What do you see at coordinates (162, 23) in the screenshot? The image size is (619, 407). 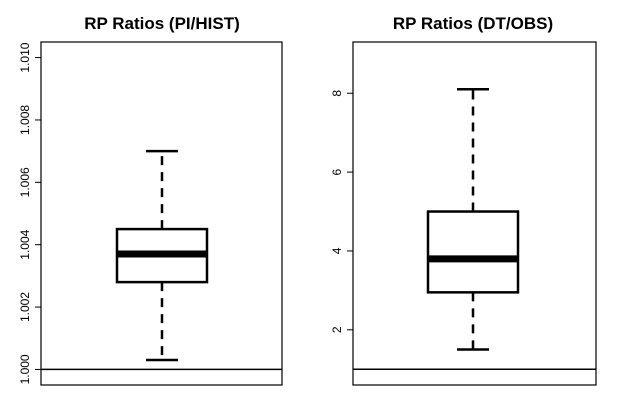 I see `chart-title: RP Ratios (PI/HIST)` at bounding box center [162, 23].